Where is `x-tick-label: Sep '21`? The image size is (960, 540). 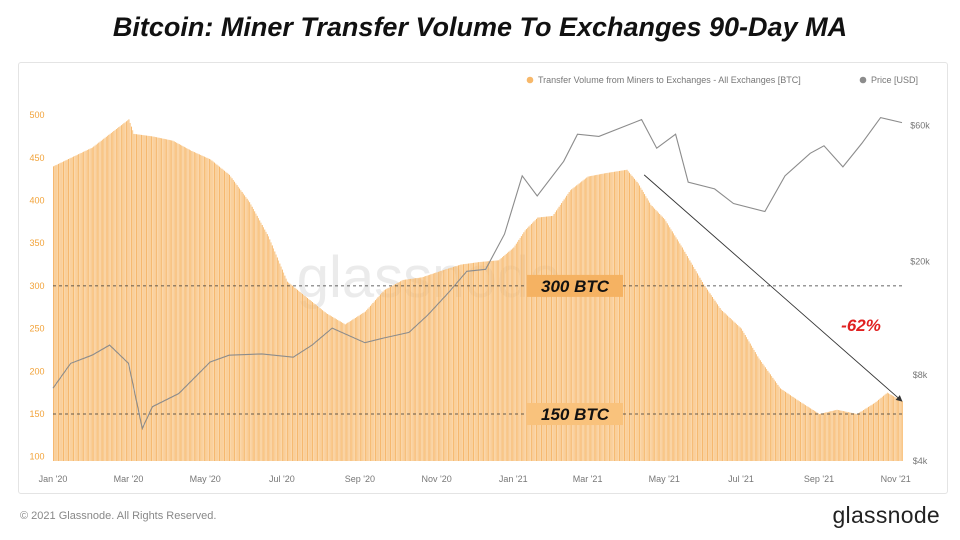 x-tick-label: Sep '21 is located at coordinates (819, 479).